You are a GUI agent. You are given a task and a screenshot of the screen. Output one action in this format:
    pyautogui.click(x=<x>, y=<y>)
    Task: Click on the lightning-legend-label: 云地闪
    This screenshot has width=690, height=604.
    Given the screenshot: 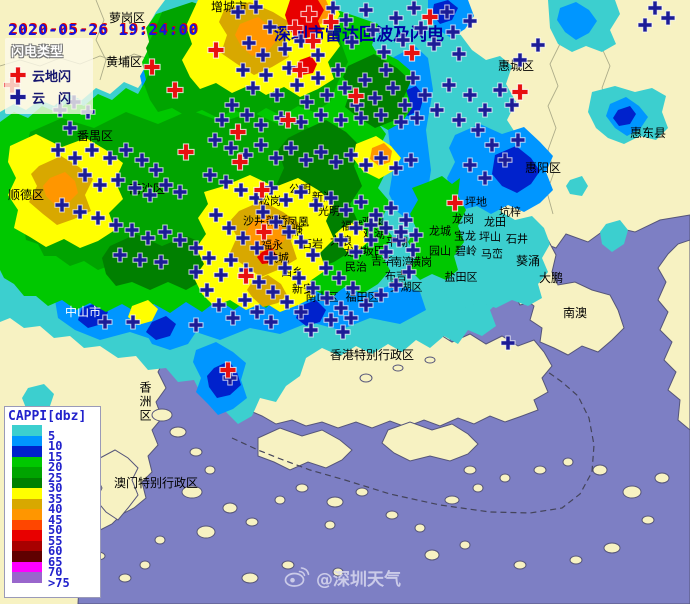 What is the action you would take?
    pyautogui.click(x=52, y=77)
    